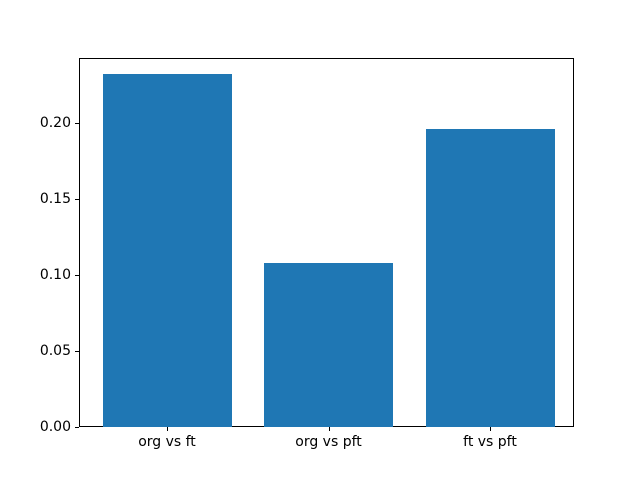 The height and width of the screenshot is (480, 640). What do you see at coordinates (55, 199) in the screenshot?
I see `y-tick-label: 0.15` at bounding box center [55, 199].